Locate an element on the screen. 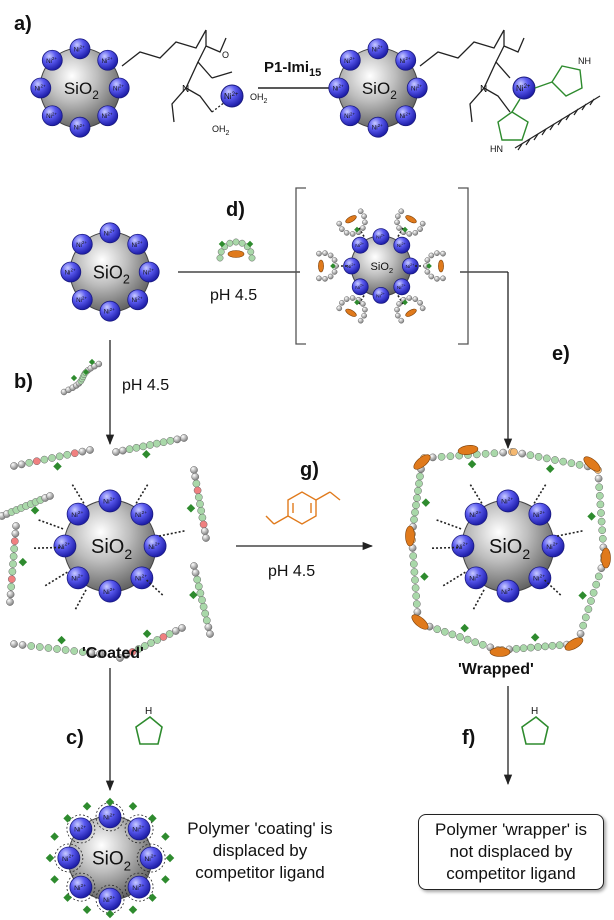  silica-nanoparticle-intermediate: SiO2 Ni2+ Ni2+ Ni2+ Ni2+ Ni2+ Ni2+ Ni2+ Ni2+ is located at coordinates (381, 266).